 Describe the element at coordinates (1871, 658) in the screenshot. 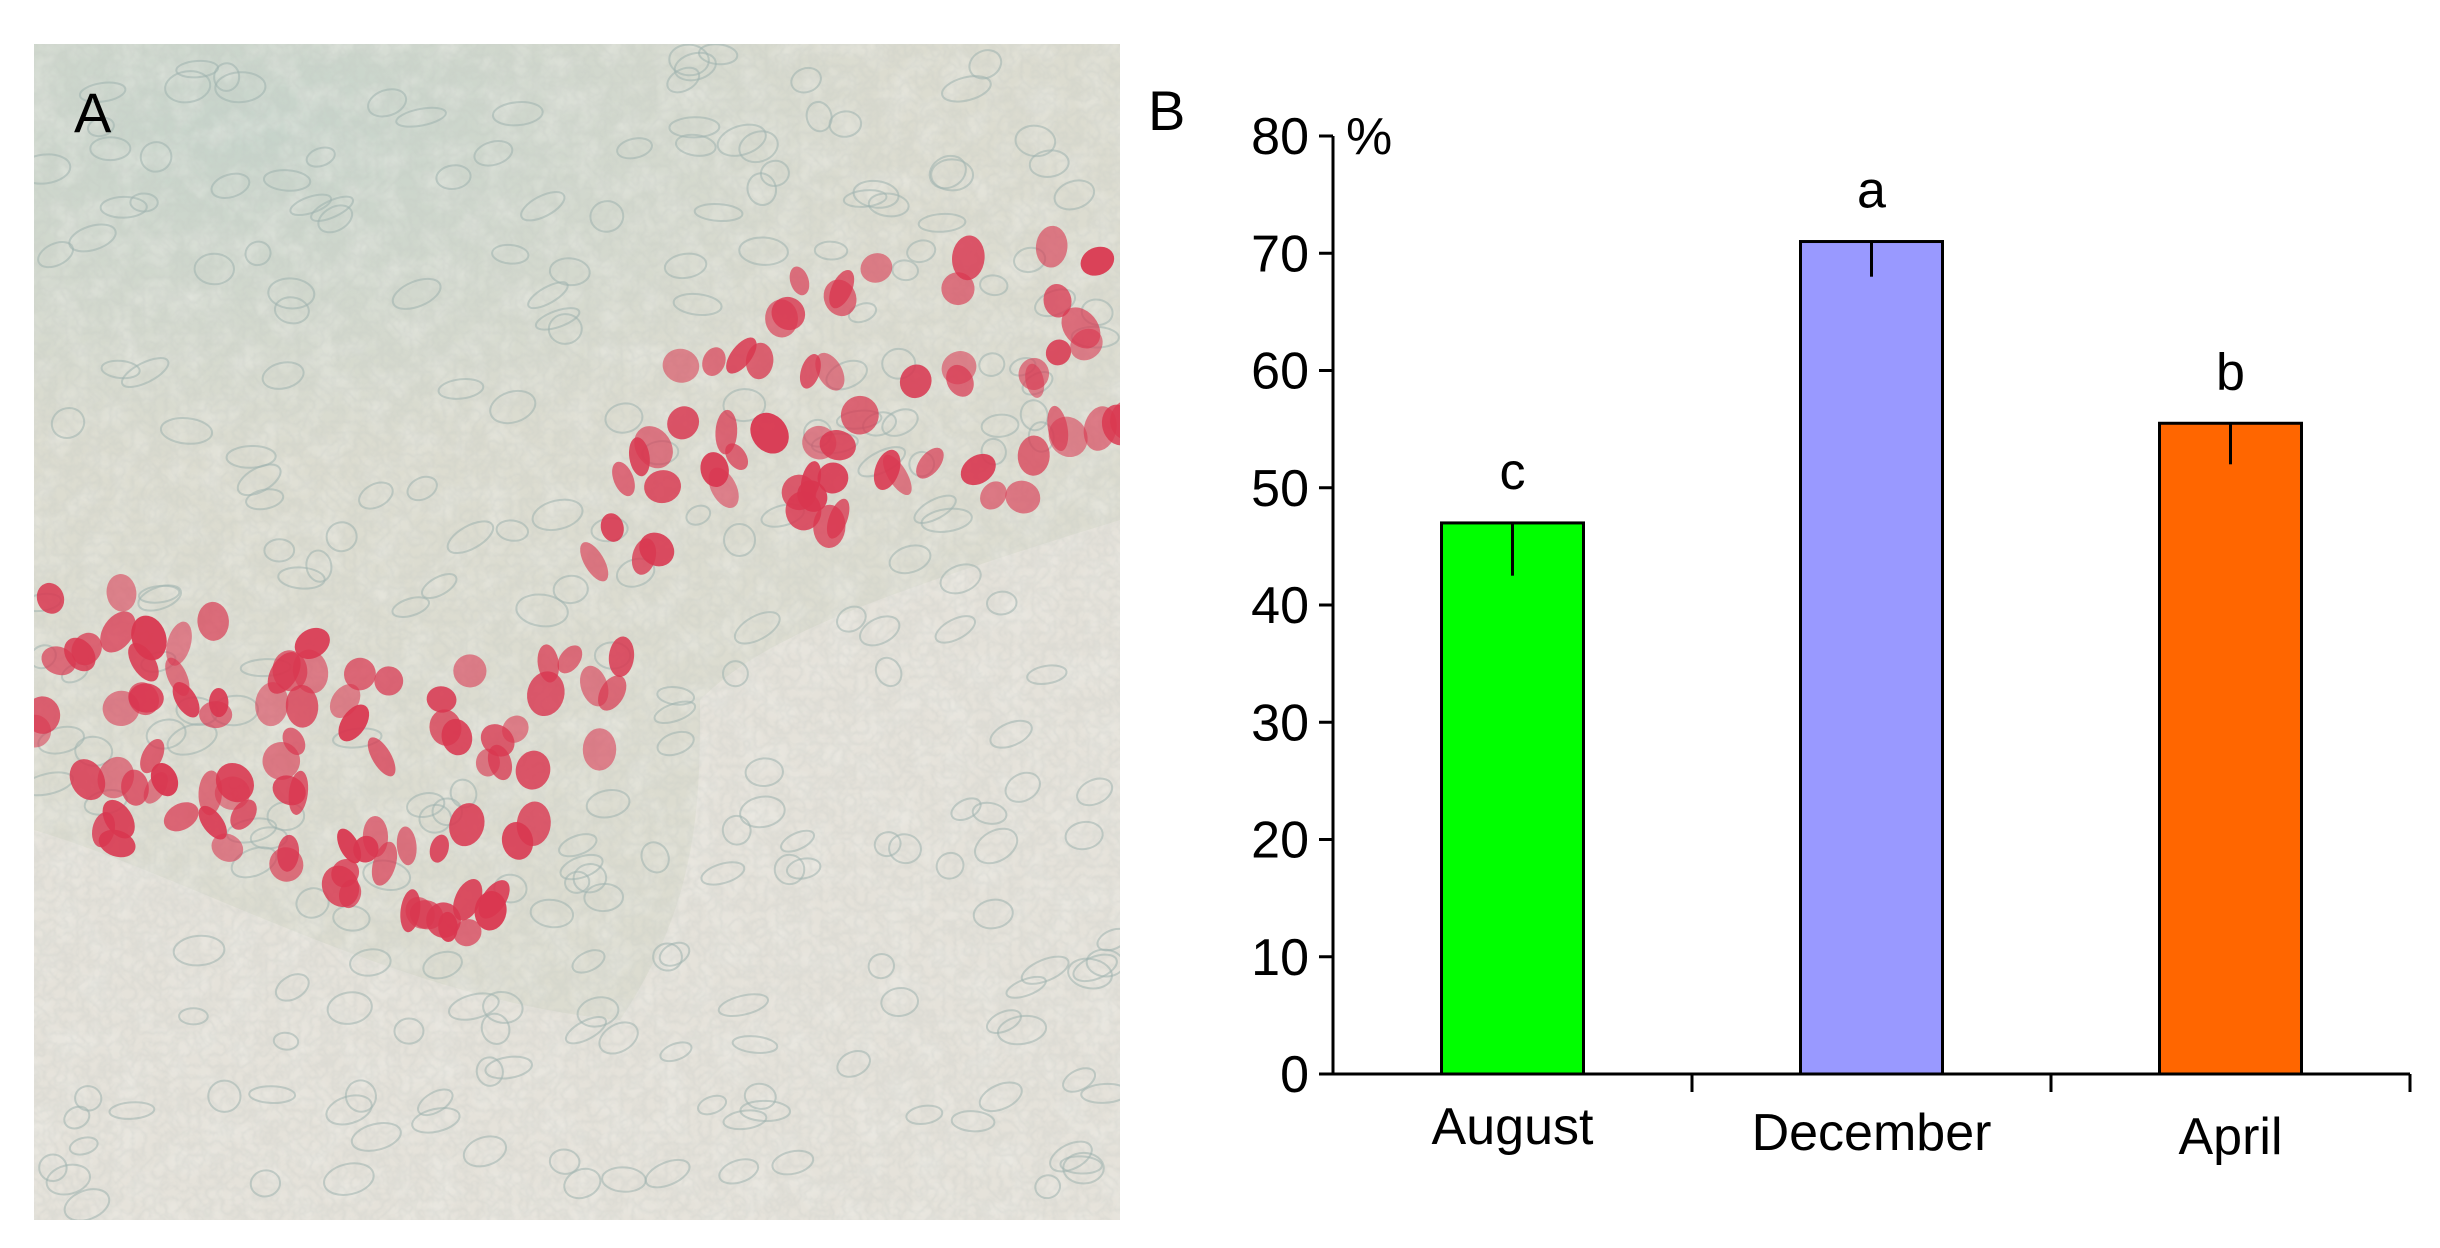

I see `bar-december` at that location.